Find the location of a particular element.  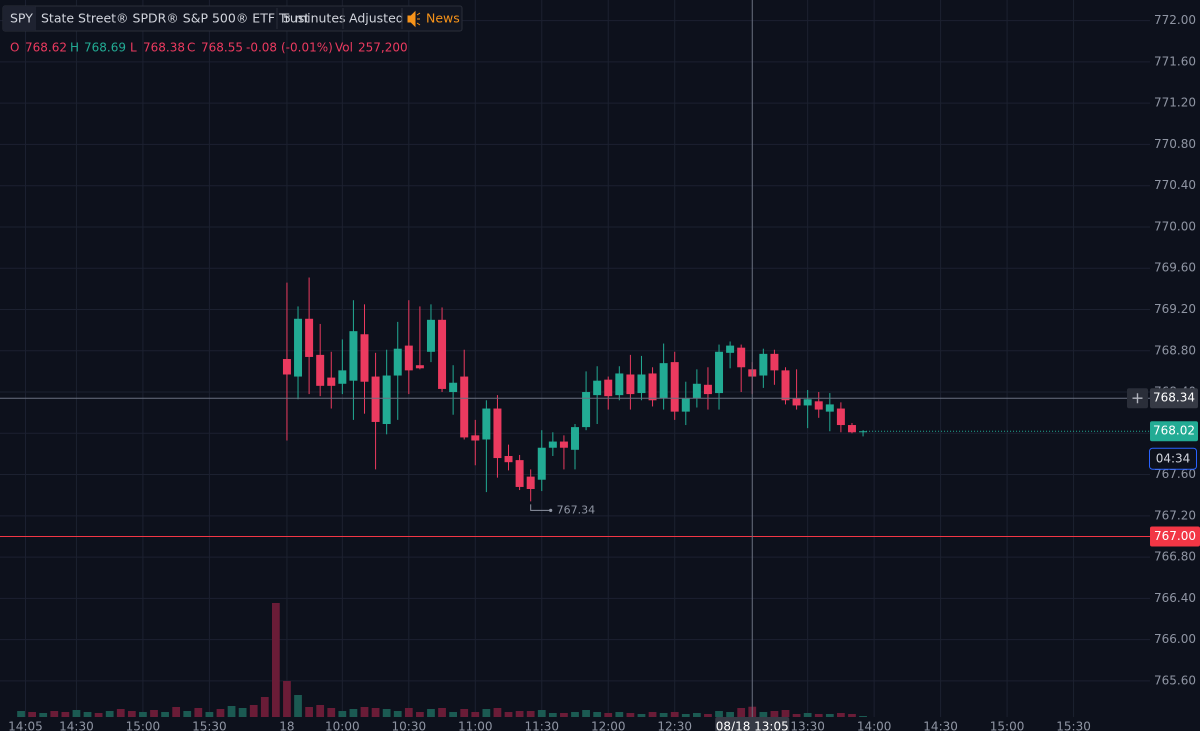

adjustment: Adjusted is located at coordinates (376, 18).